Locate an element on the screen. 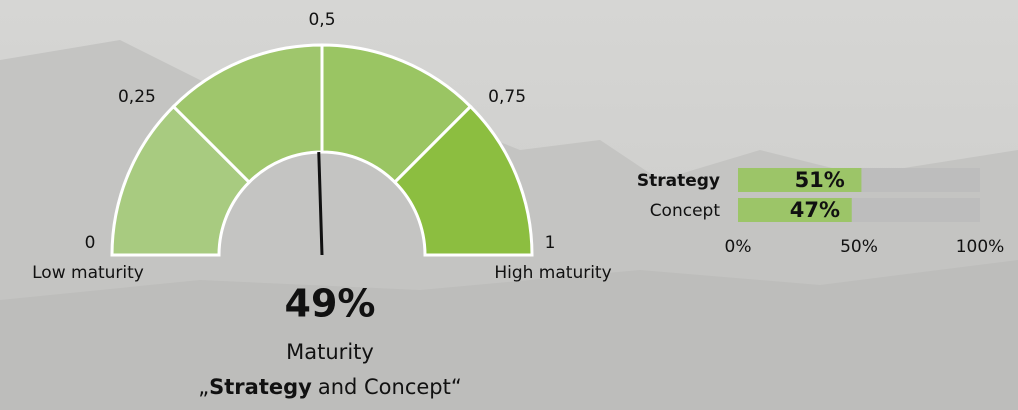 This screenshot has height=410, width=1018. subtitle-part: „ is located at coordinates (203, 387).